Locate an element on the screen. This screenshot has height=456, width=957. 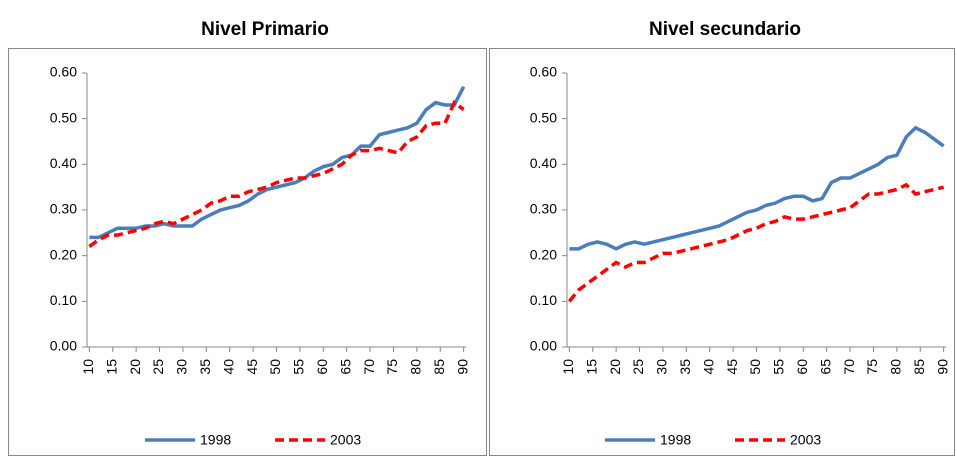
chart-title: Nivel Primario is located at coordinates (265, 29).